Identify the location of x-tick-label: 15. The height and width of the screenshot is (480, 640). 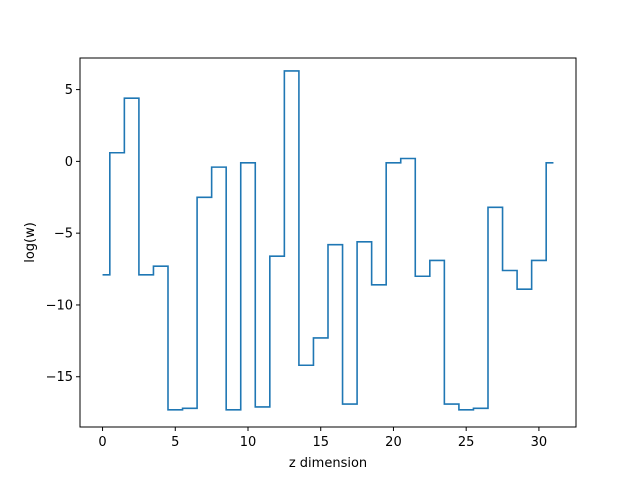
(320, 442).